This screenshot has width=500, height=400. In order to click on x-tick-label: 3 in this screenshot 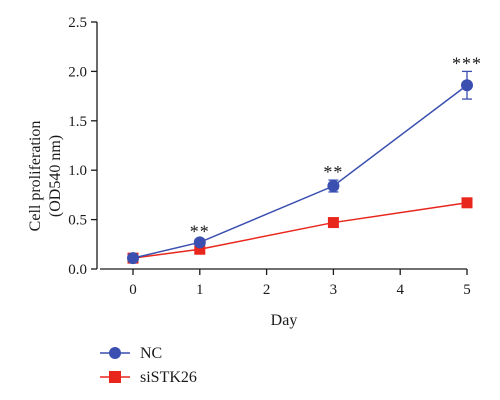, I will do `click(334, 290)`.